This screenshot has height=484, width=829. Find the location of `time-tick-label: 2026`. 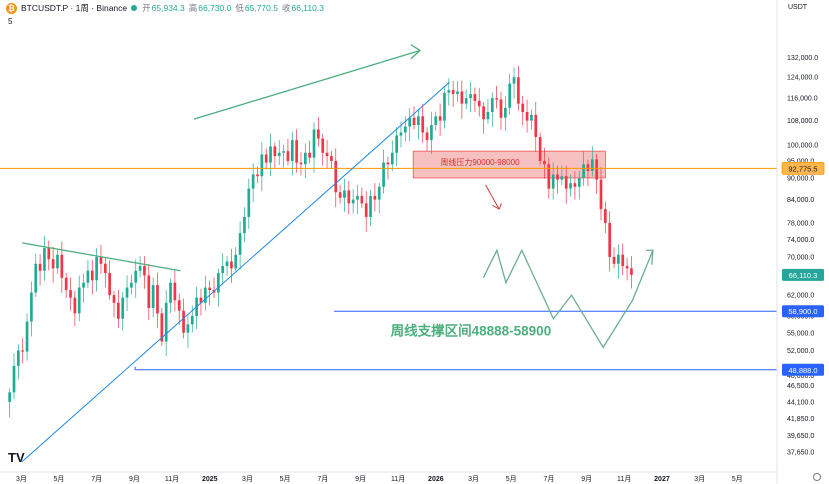

time-tick-label: 2026 is located at coordinates (436, 479).